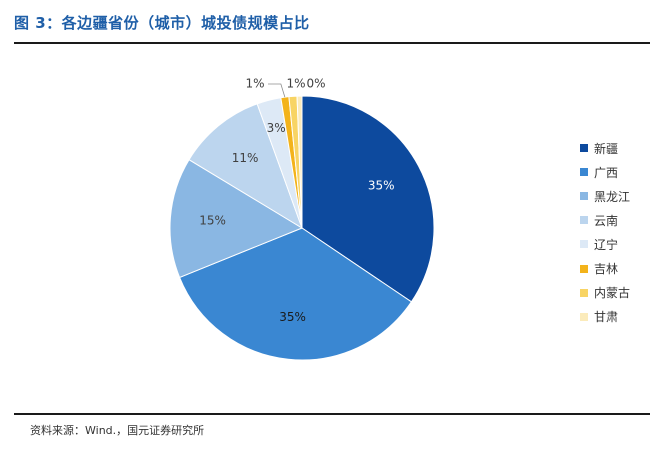 Image resolution: width=666 pixels, height=458 pixels. I want to click on legend-label: 云南, so click(606, 220).